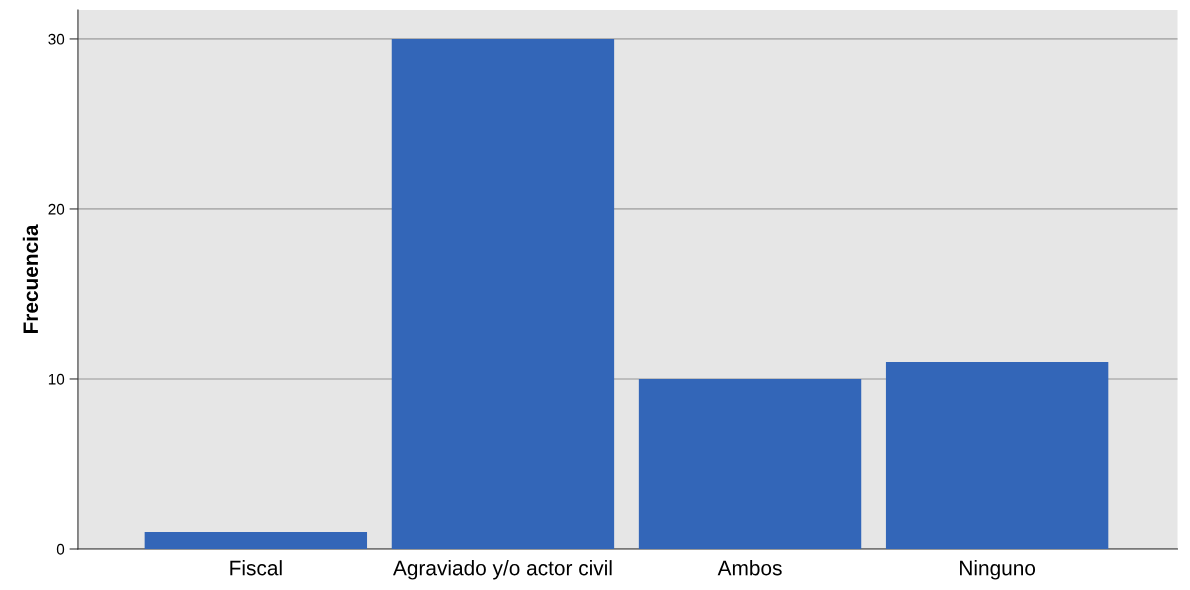 This screenshot has height=590, width=1190. I want to click on y-axis-title: Frecuencia, so click(30, 279).